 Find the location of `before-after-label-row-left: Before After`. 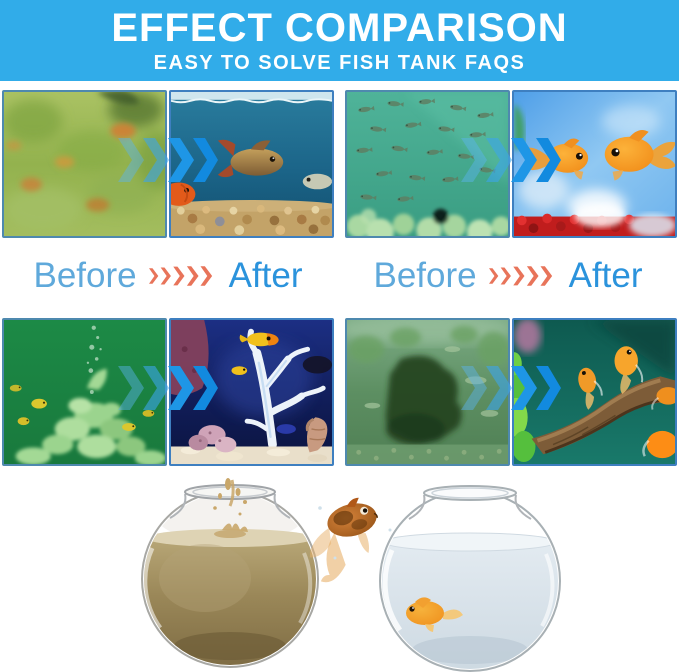

before-after-label-row-left: Before After is located at coordinates (168, 276).